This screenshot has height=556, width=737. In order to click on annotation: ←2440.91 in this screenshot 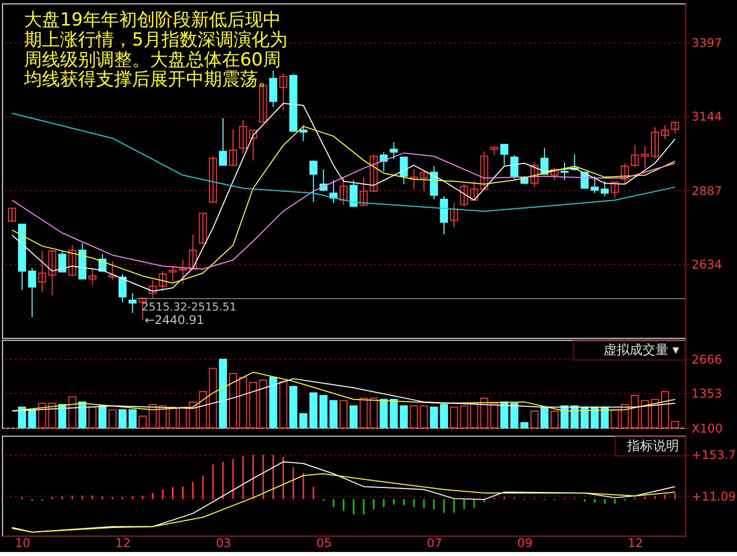, I will do `click(174, 320)`.